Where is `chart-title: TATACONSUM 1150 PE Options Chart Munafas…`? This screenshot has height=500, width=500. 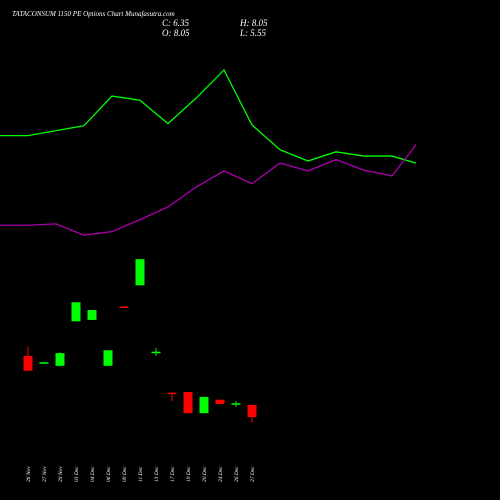
chart-title: TATACONSUM 1150 PE Options Chart Munafas… is located at coordinates (93, 14).